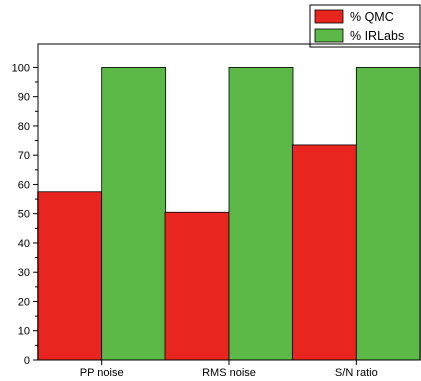  Describe the element at coordinates (24, 302) in the screenshot. I see `y-tick-label: 20` at that location.